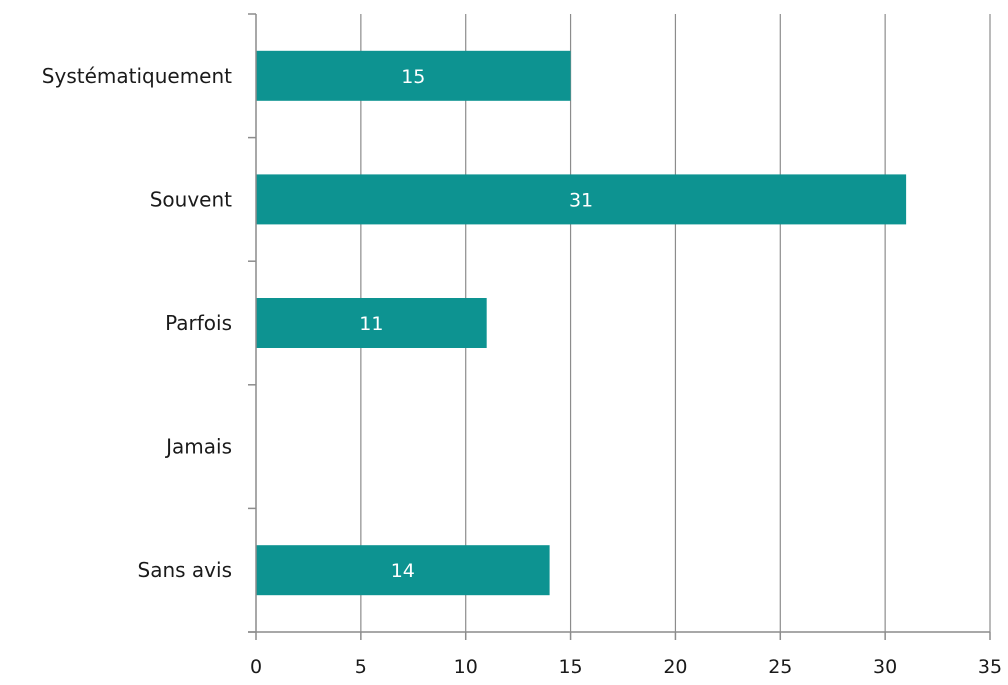 The height and width of the screenshot is (685, 1008). I want to click on x-tick-label-0: 0, so click(256, 667).